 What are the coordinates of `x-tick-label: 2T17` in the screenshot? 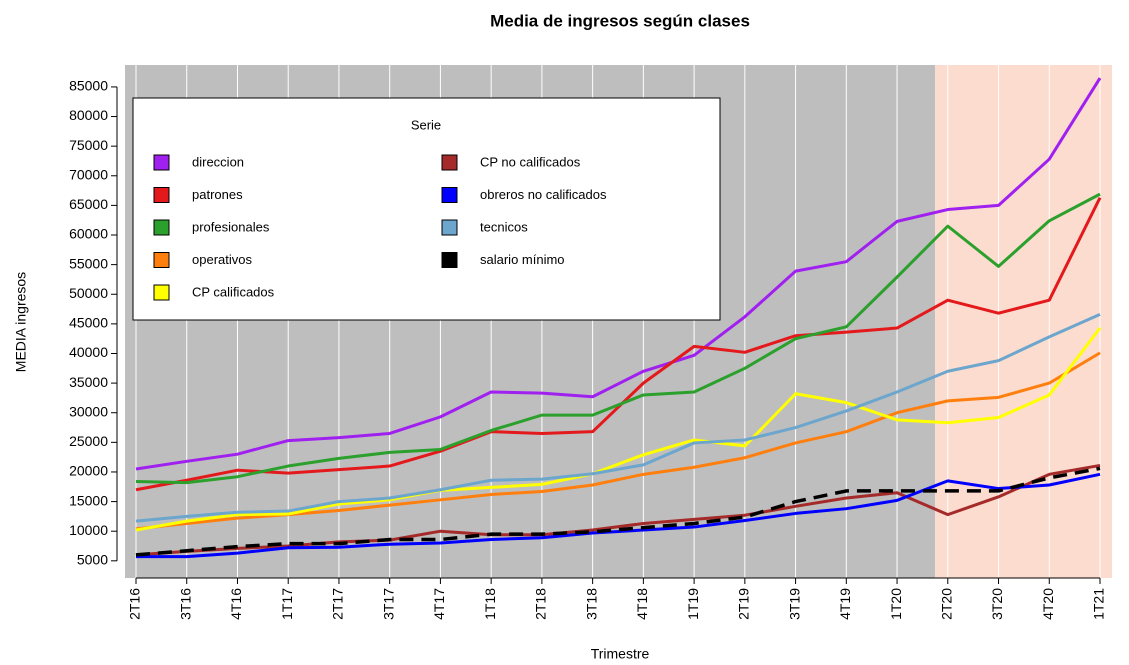 It's located at (338, 604).